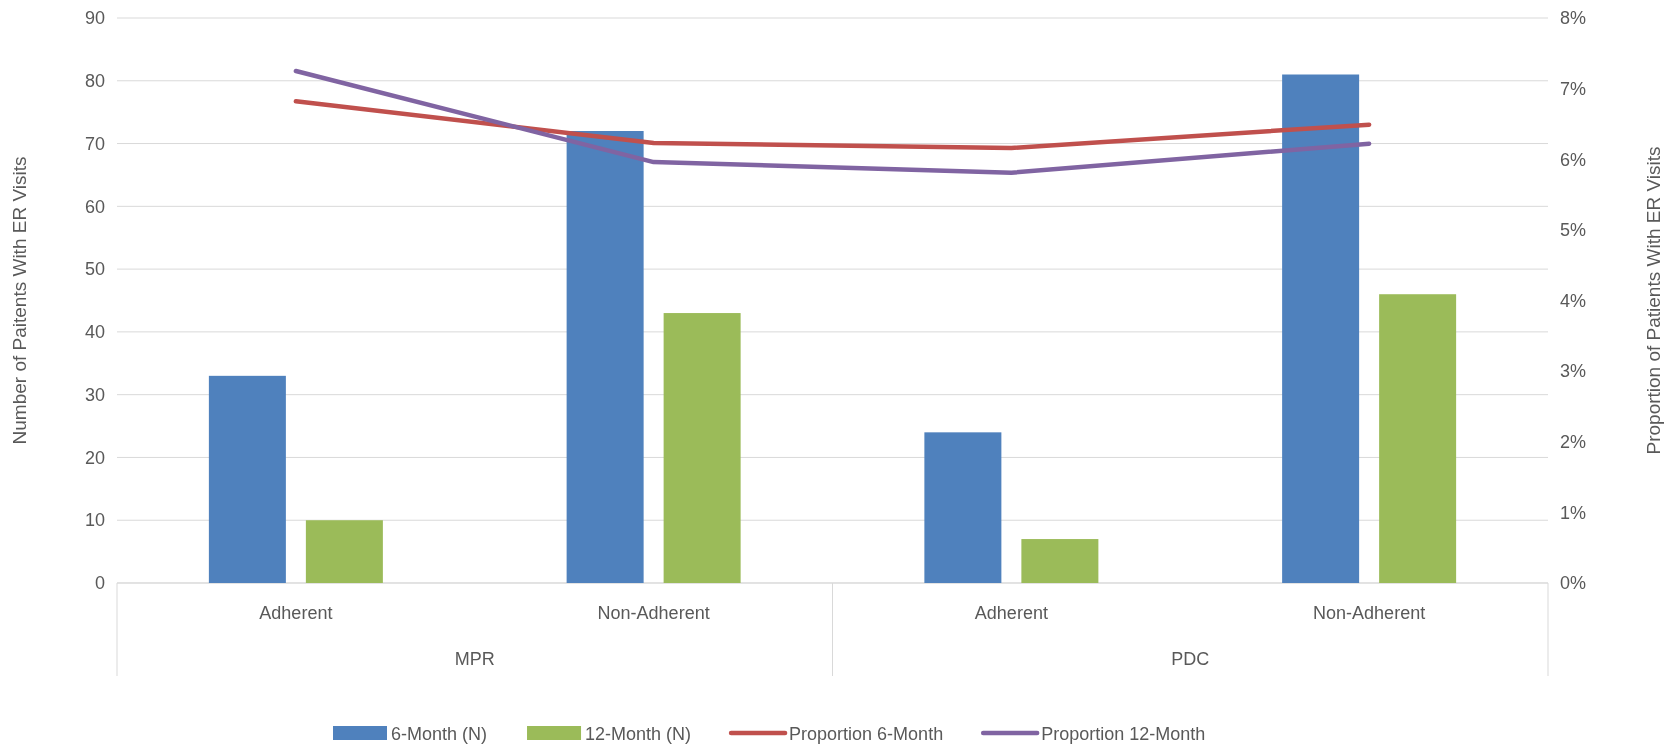  What do you see at coordinates (94, 332) in the screenshot?
I see `y-tick-label: 40` at bounding box center [94, 332].